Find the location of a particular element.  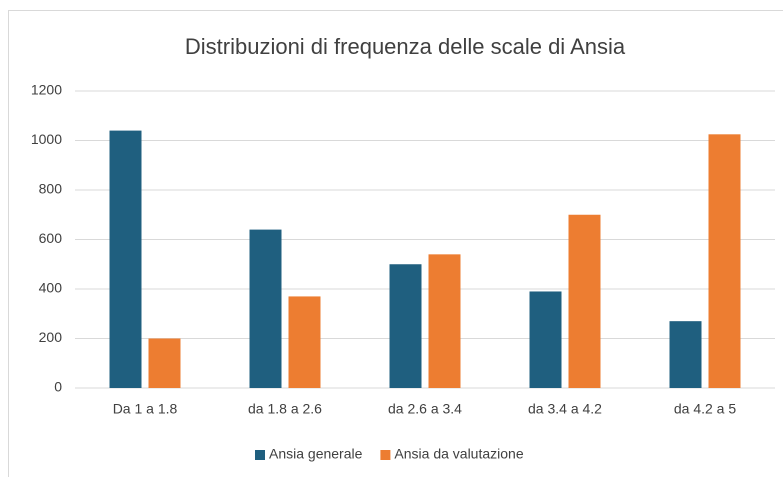

x-tick-label: da 1.8 a 2.6 is located at coordinates (285, 409).